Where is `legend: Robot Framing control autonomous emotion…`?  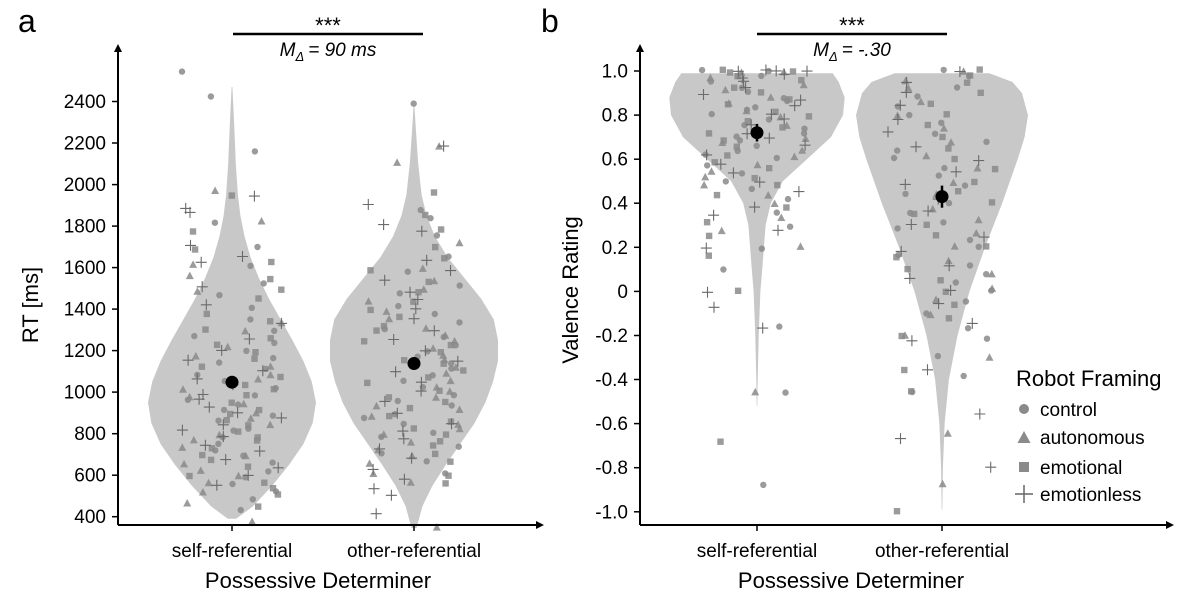
legend: Robot Framing control autonomous emotion… is located at coordinates (1088, 436).